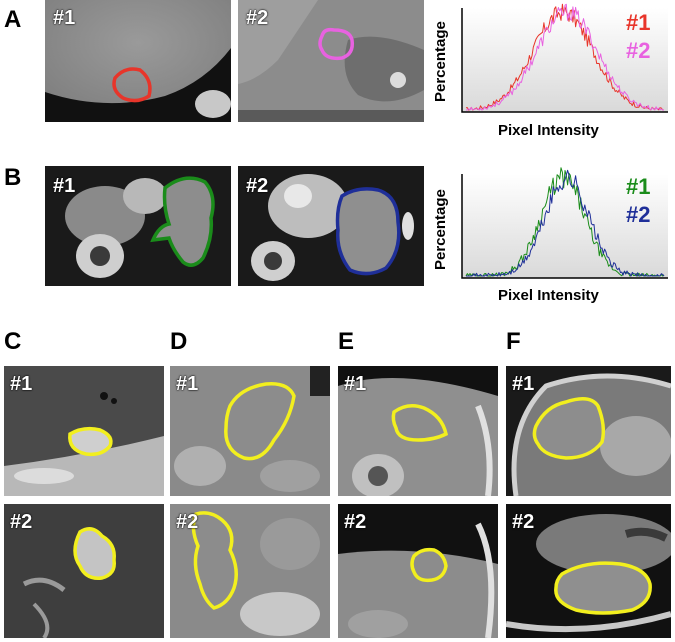  Describe the element at coordinates (13, 177) in the screenshot. I see `panel-label-b: B` at that location.